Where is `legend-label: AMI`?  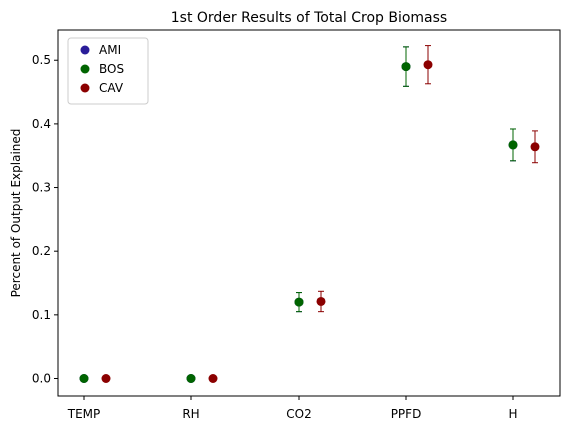 legend-label: AMI is located at coordinates (110, 50).